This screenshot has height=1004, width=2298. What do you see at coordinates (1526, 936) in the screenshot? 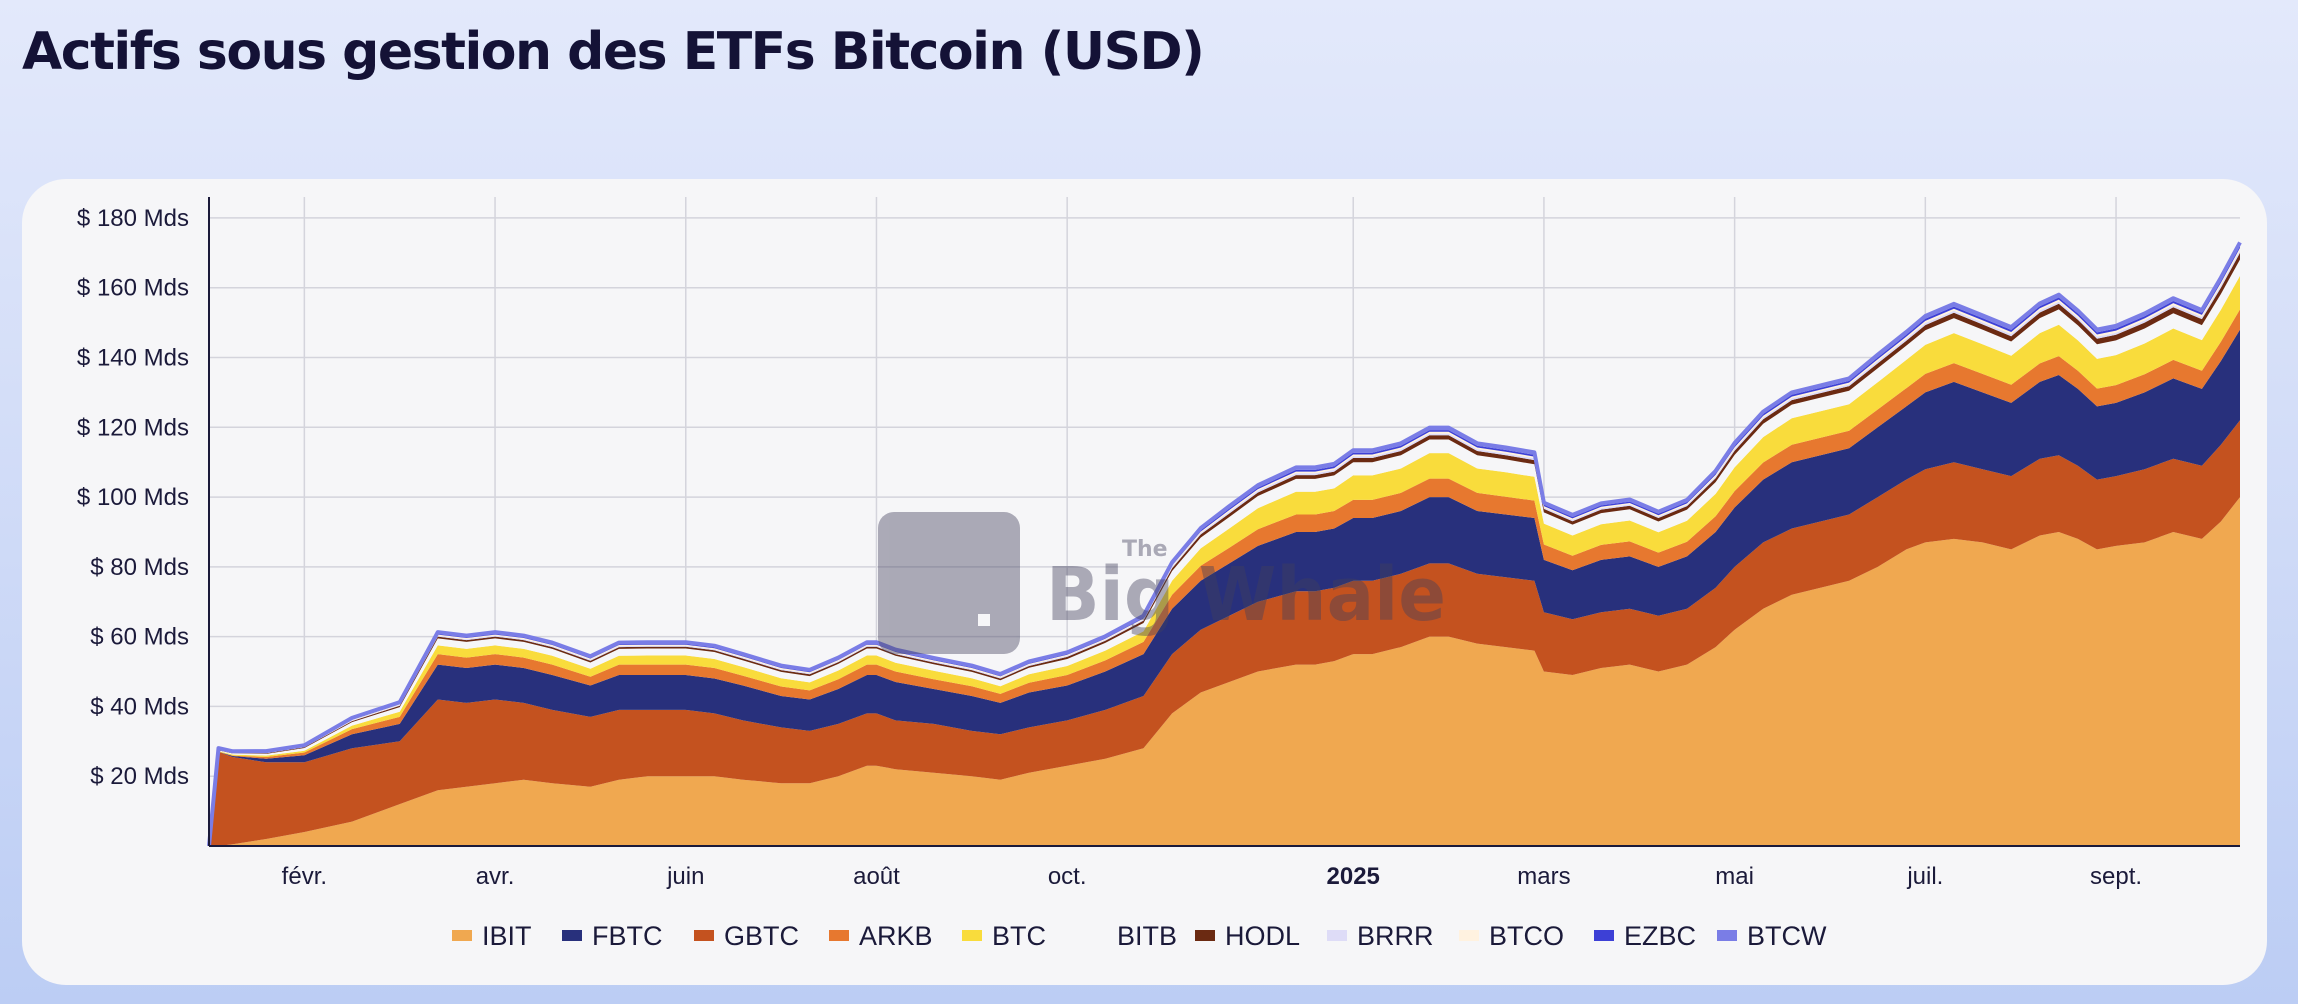
I see `legend-label: BTCO` at bounding box center [1526, 936].